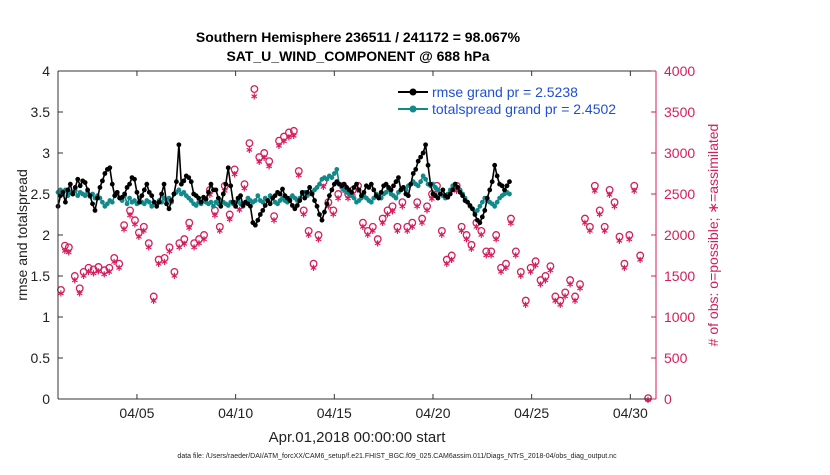 The height and width of the screenshot is (475, 830). Describe the element at coordinates (679, 235) in the screenshot. I see `y-right-tick-label: 2000` at that location.